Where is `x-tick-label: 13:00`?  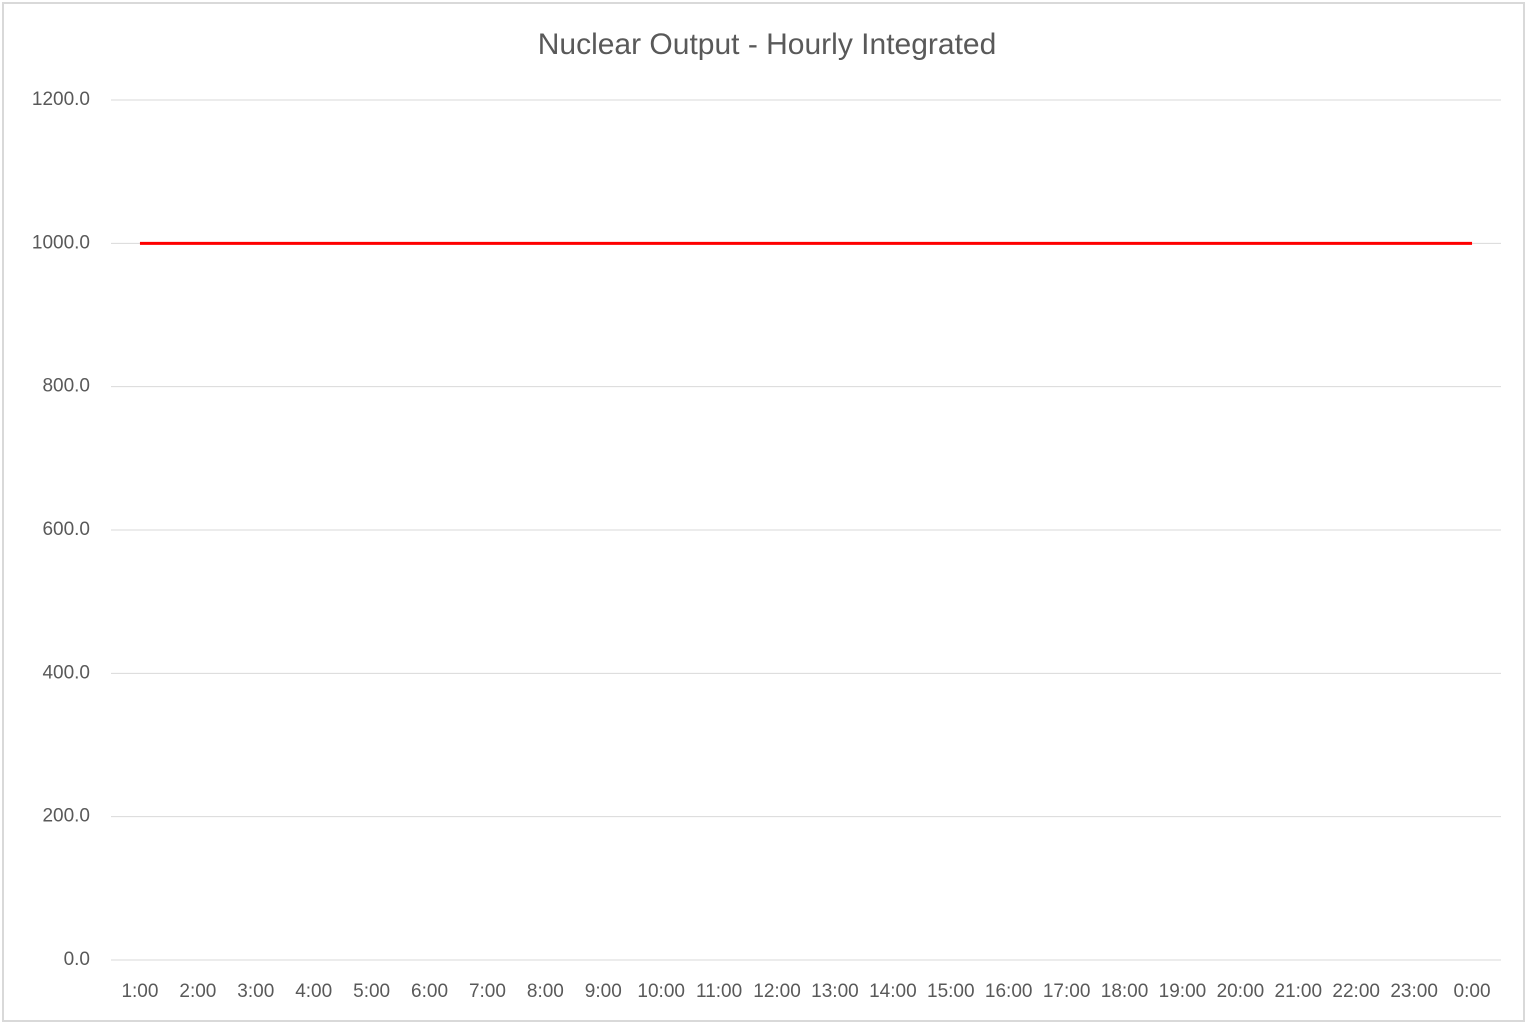
x-tick-label: 13:00 is located at coordinates (835, 991).